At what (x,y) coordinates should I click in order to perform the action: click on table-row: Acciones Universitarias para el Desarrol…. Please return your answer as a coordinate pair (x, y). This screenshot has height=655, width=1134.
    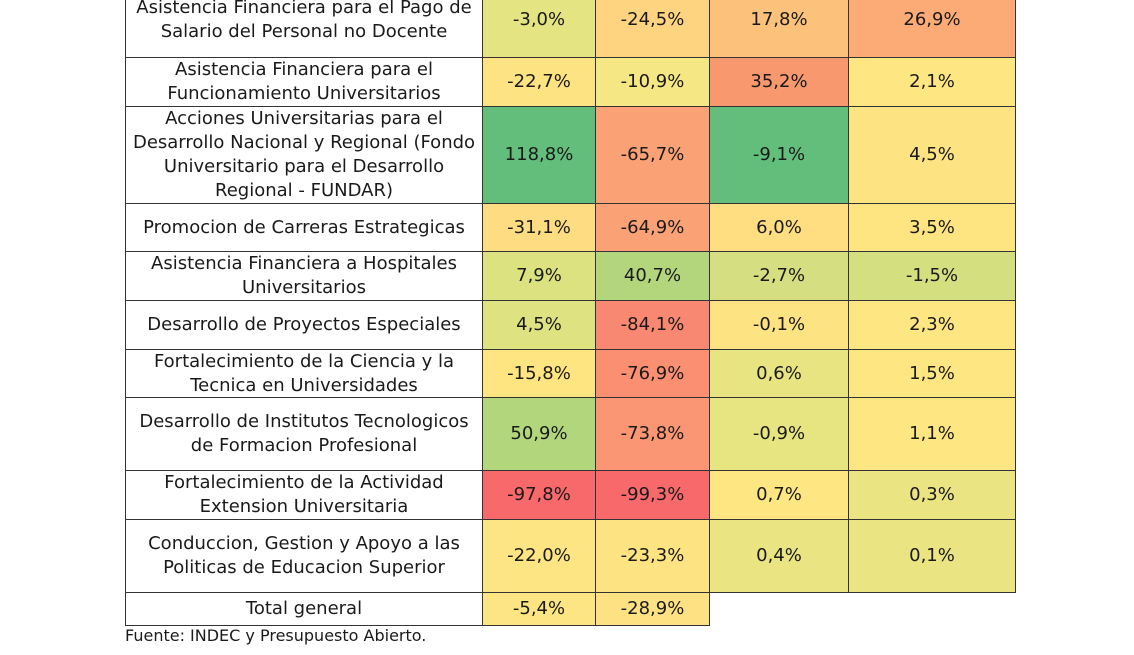
    Looking at the image, I should click on (570, 155).